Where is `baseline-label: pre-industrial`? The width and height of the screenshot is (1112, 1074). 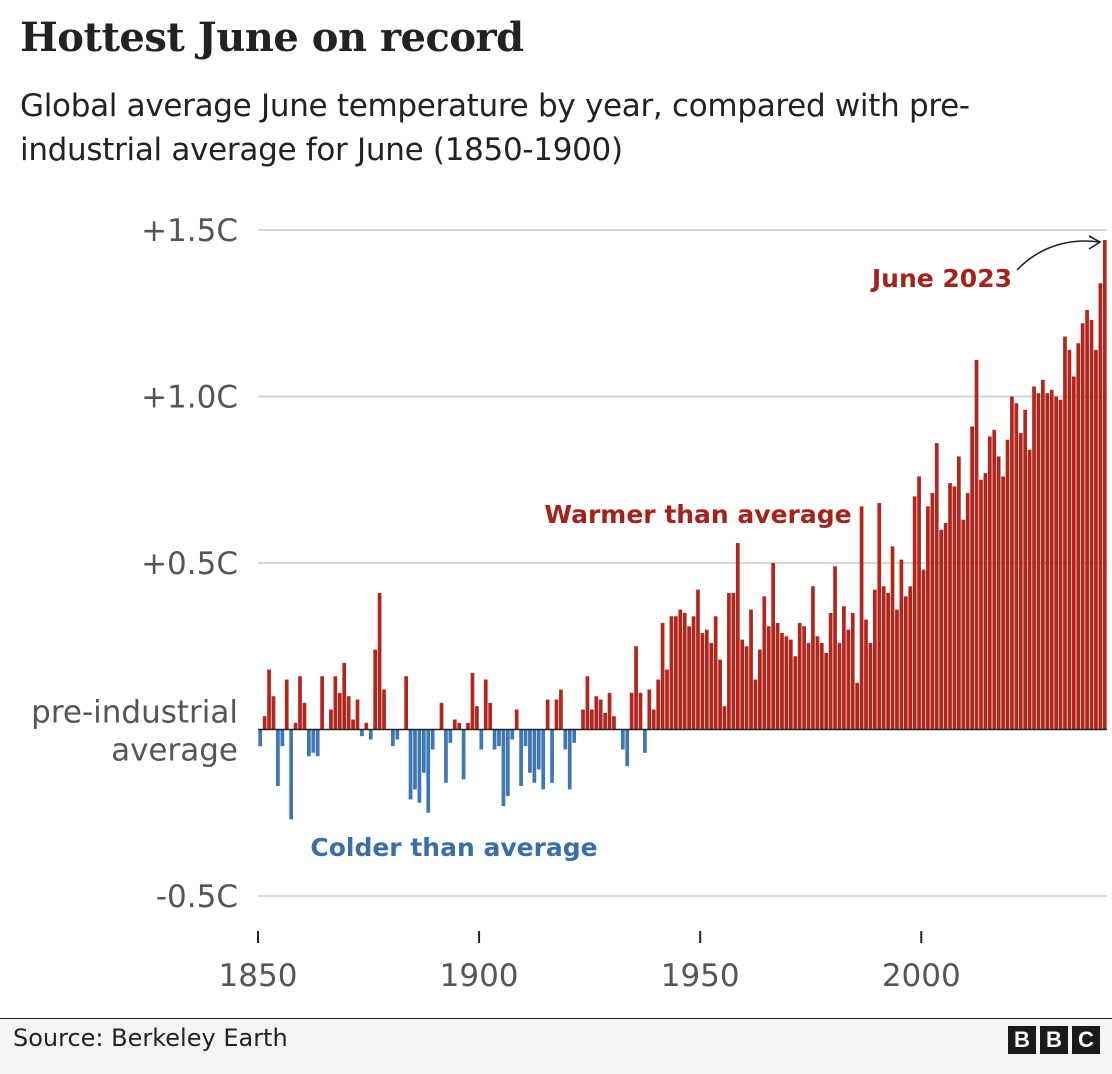
baseline-label: pre-industrial is located at coordinates (134, 713).